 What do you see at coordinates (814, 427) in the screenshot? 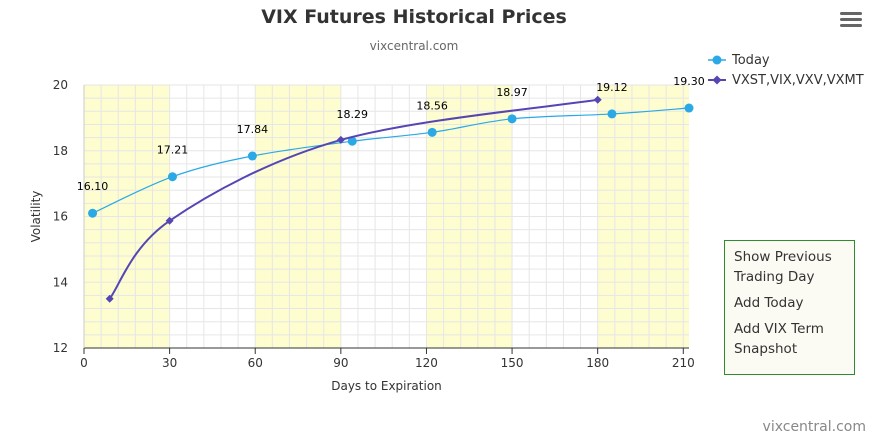
I see `credits-link: vixcentral.com` at bounding box center [814, 427].